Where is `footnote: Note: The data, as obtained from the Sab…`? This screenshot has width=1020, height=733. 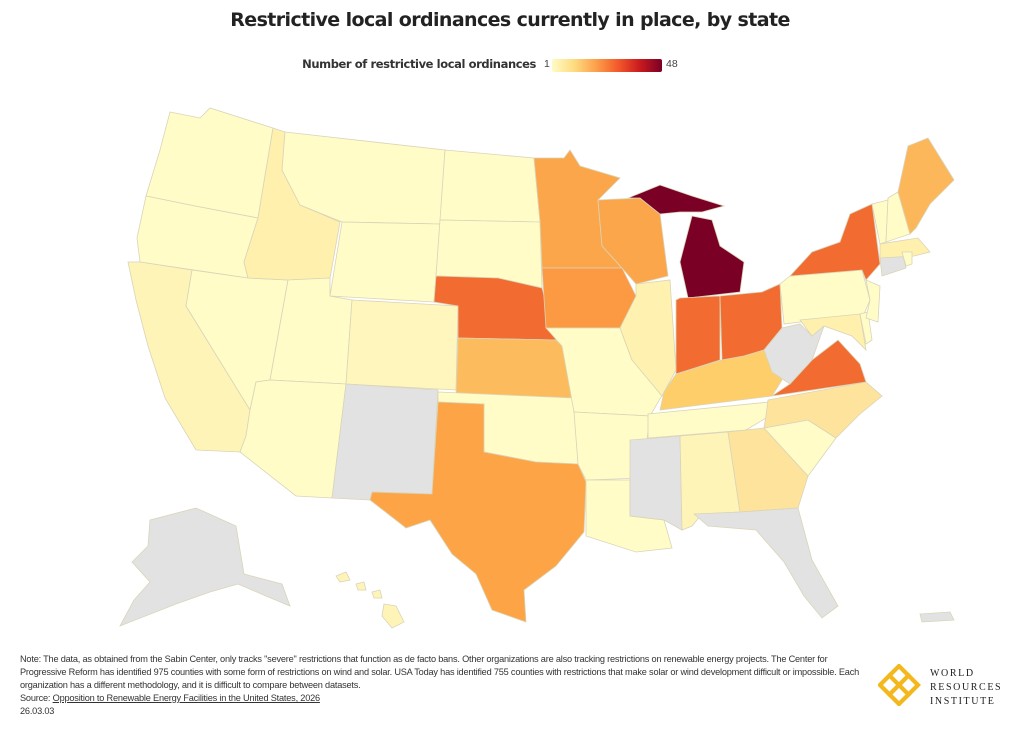 footnote: Note: The data, as obtained from the Sab… is located at coordinates (440, 685).